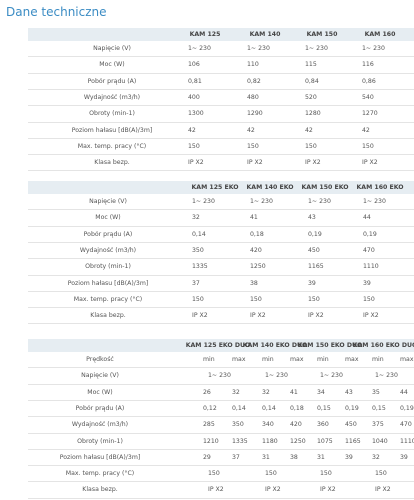  What do you see at coordinates (325, 441) in the screenshot?
I see `cell-value: 1075` at bounding box center [325, 441].